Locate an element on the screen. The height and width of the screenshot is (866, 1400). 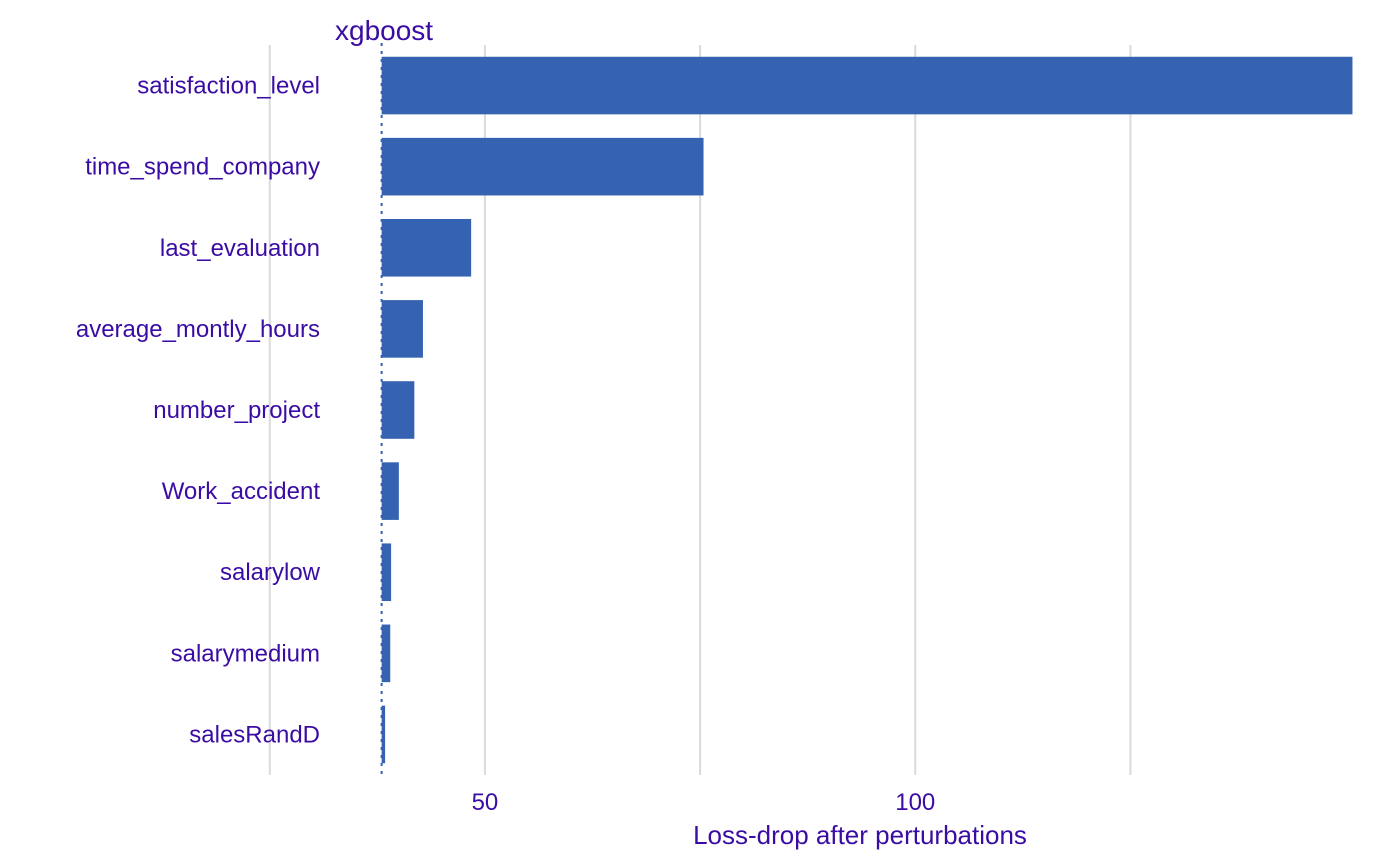
x-tick-label: 50 is located at coordinates (485, 802).